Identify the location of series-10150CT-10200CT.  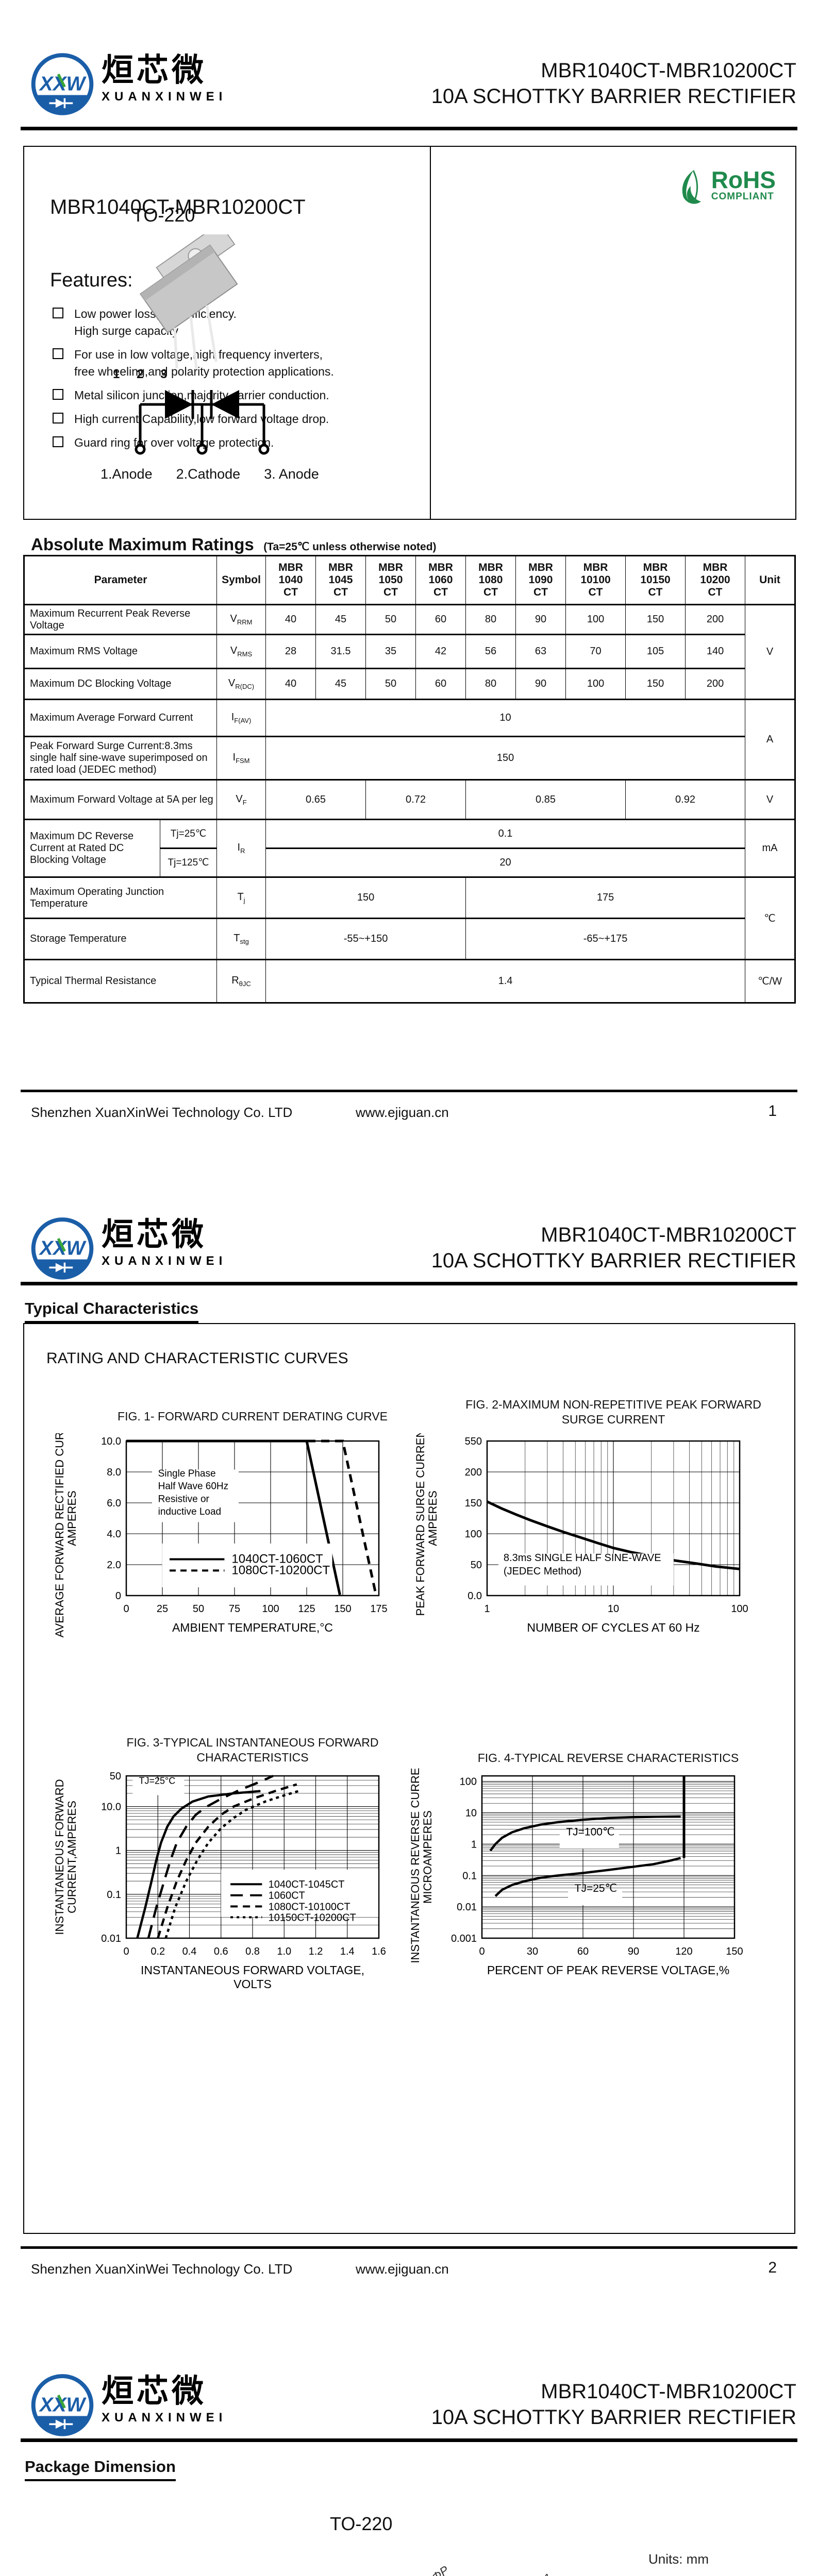
(232, 1864).